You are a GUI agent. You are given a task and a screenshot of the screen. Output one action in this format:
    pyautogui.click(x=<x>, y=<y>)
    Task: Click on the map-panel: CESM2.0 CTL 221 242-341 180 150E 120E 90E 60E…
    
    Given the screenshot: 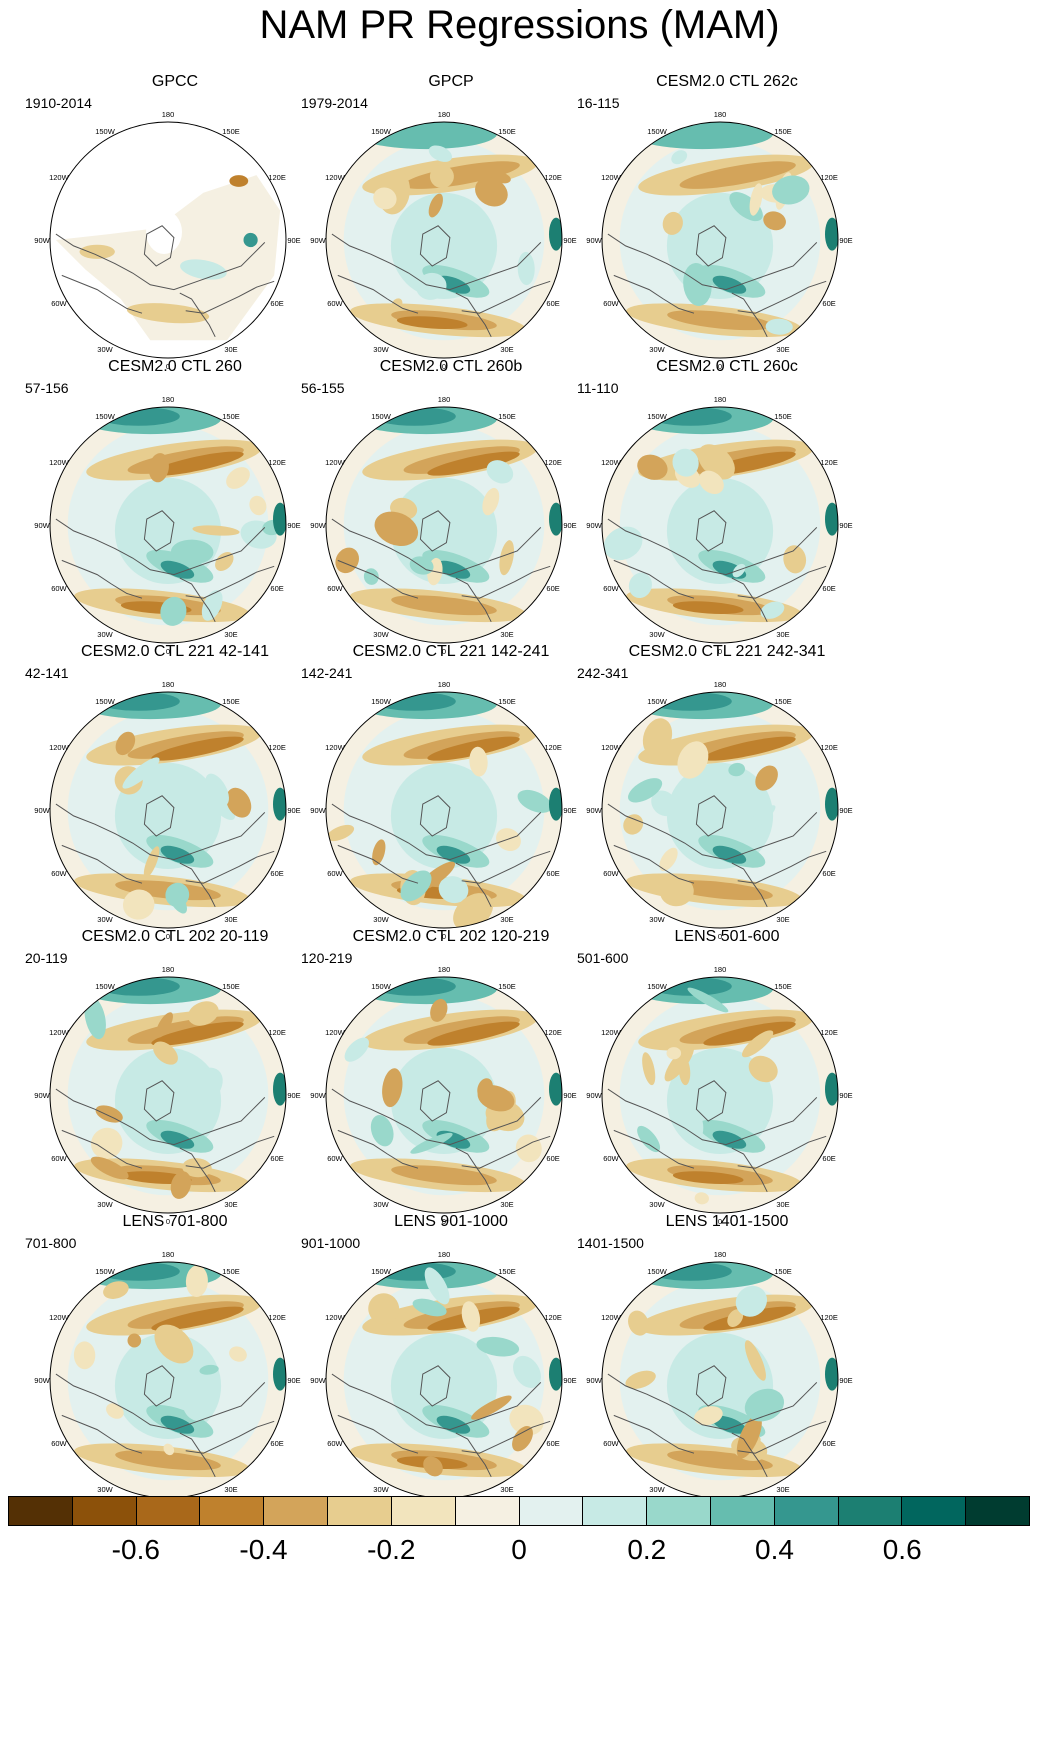 What is the action you would take?
    pyautogui.click(x=727, y=803)
    